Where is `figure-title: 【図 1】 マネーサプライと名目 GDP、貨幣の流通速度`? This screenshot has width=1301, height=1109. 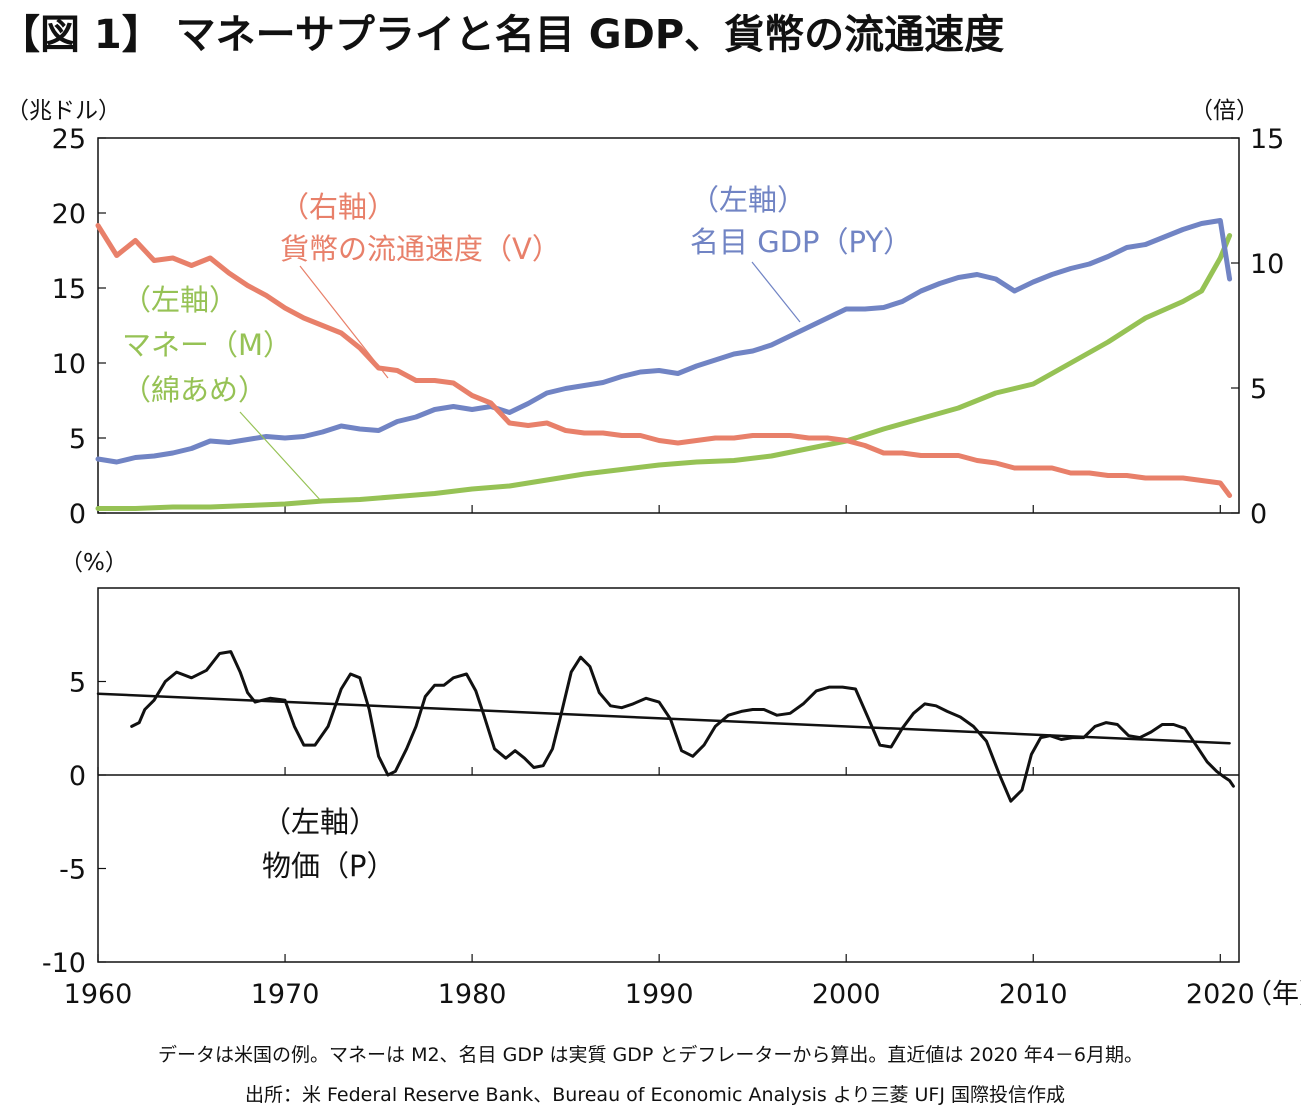
figure-title: 【図 1】 マネーサプライと名目 GDP、貨幣の流通速度 is located at coordinates (502, 35).